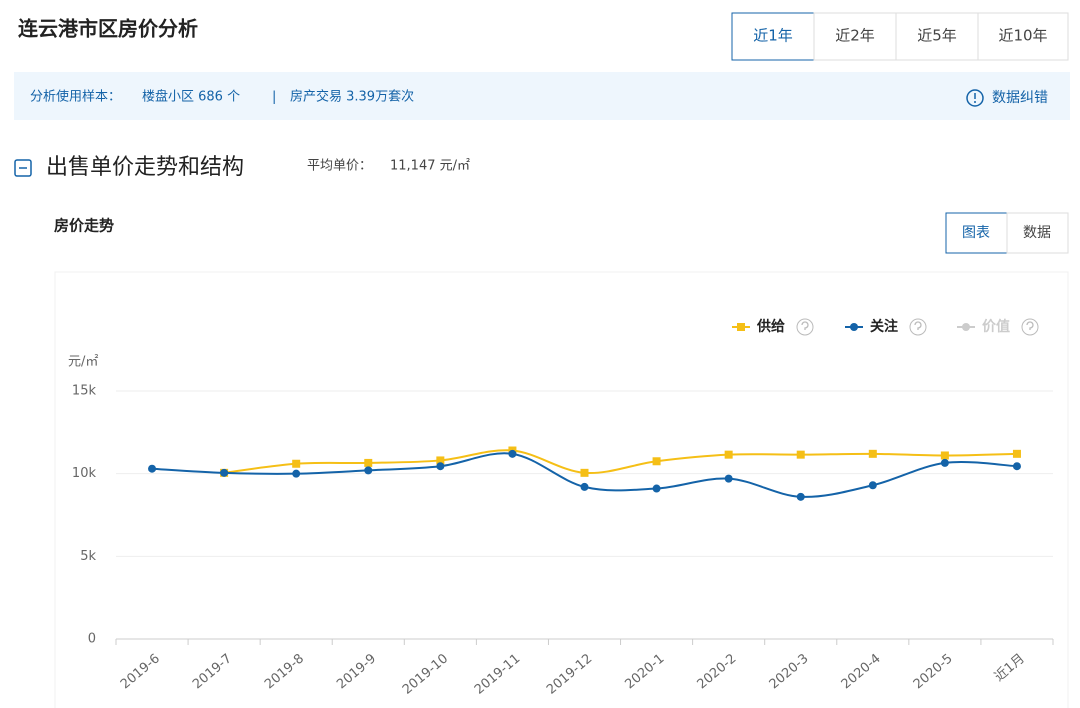 Image resolution: width=1080 pixels, height=708 pixels. Describe the element at coordinates (861, 671) in the screenshot. I see `x-tick-label: 2020-4` at that location.